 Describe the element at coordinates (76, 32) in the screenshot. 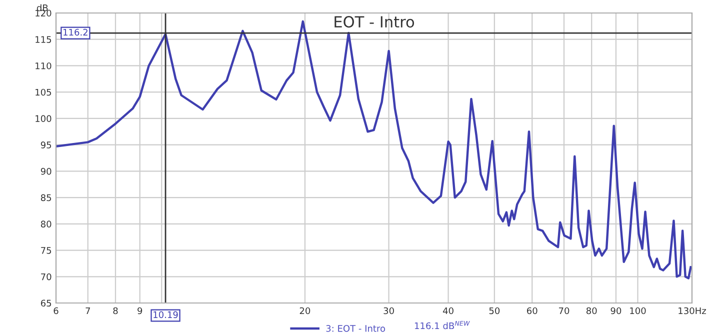

I see `ref-line-label: 116.2` at that location.